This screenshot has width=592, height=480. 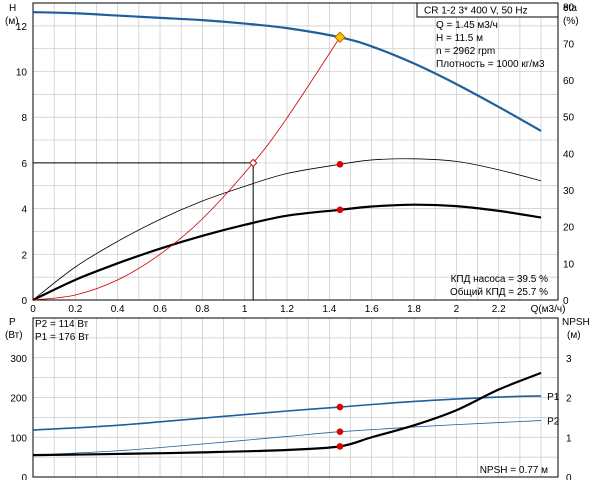 What do you see at coordinates (569, 438) in the screenshot?
I see `y-tick-label-npsh: 1` at bounding box center [569, 438].